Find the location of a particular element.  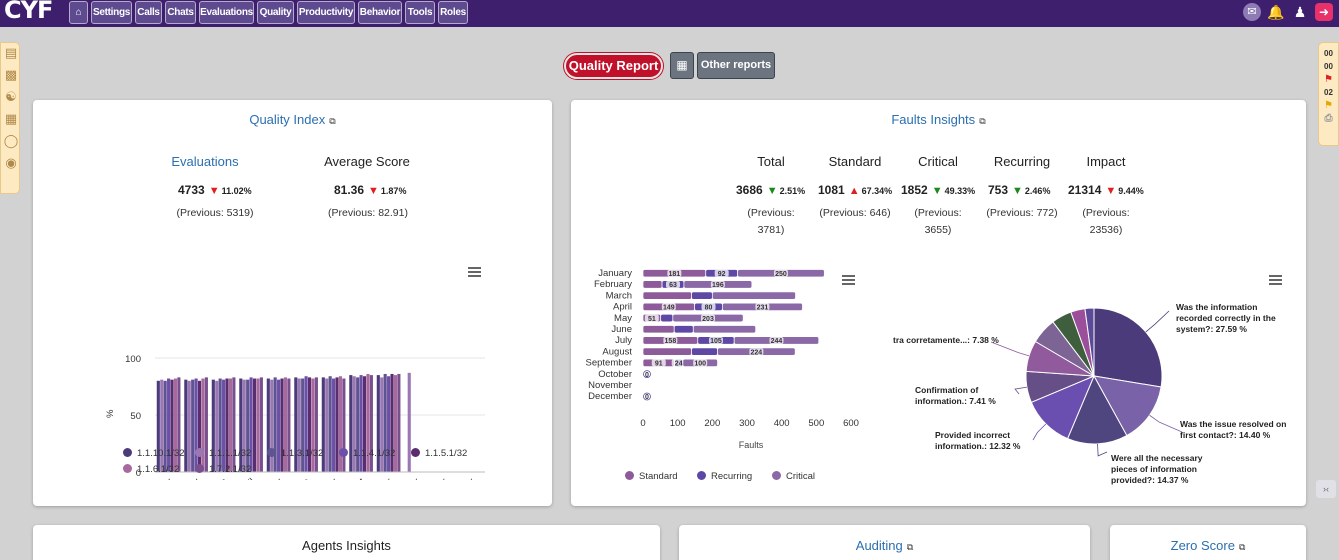

legend-item: 1.1.6.1/32 is located at coordinates (151, 469).